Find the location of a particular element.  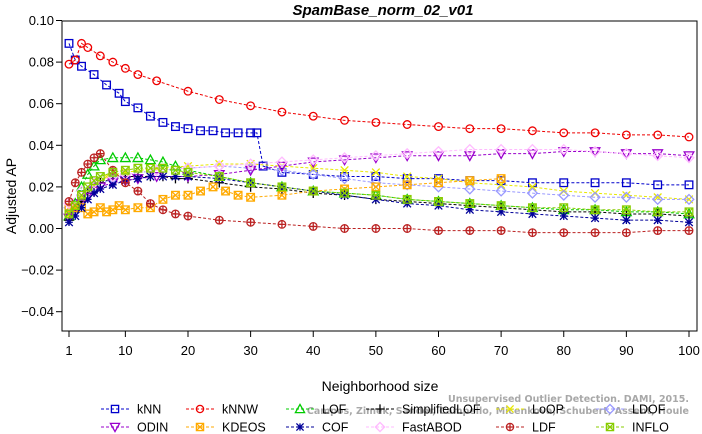

legend-item-simplifiedlof: SimplifiedLOF is located at coordinates (423, 410).